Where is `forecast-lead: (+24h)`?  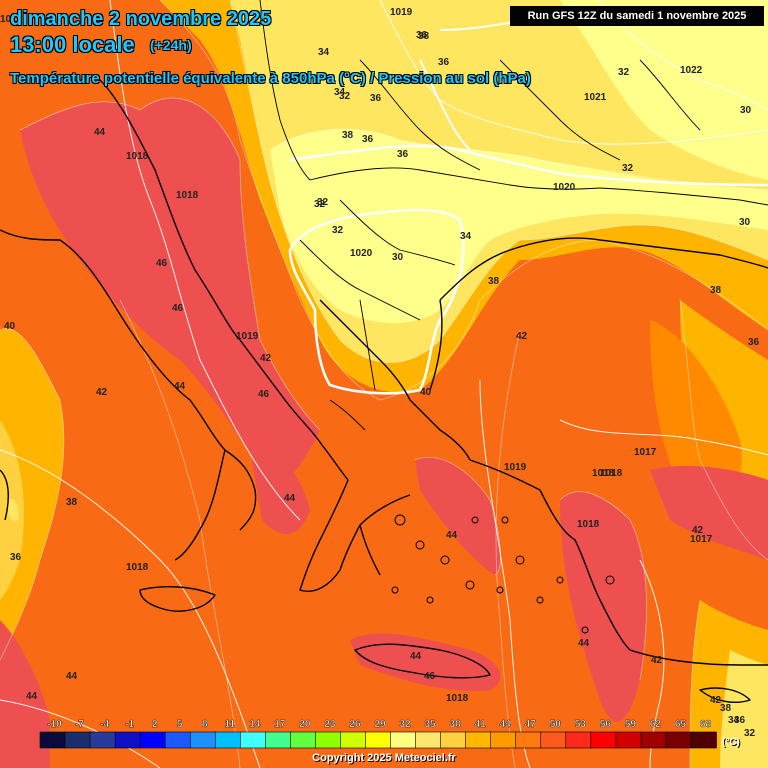 forecast-lead: (+24h) is located at coordinates (171, 45).